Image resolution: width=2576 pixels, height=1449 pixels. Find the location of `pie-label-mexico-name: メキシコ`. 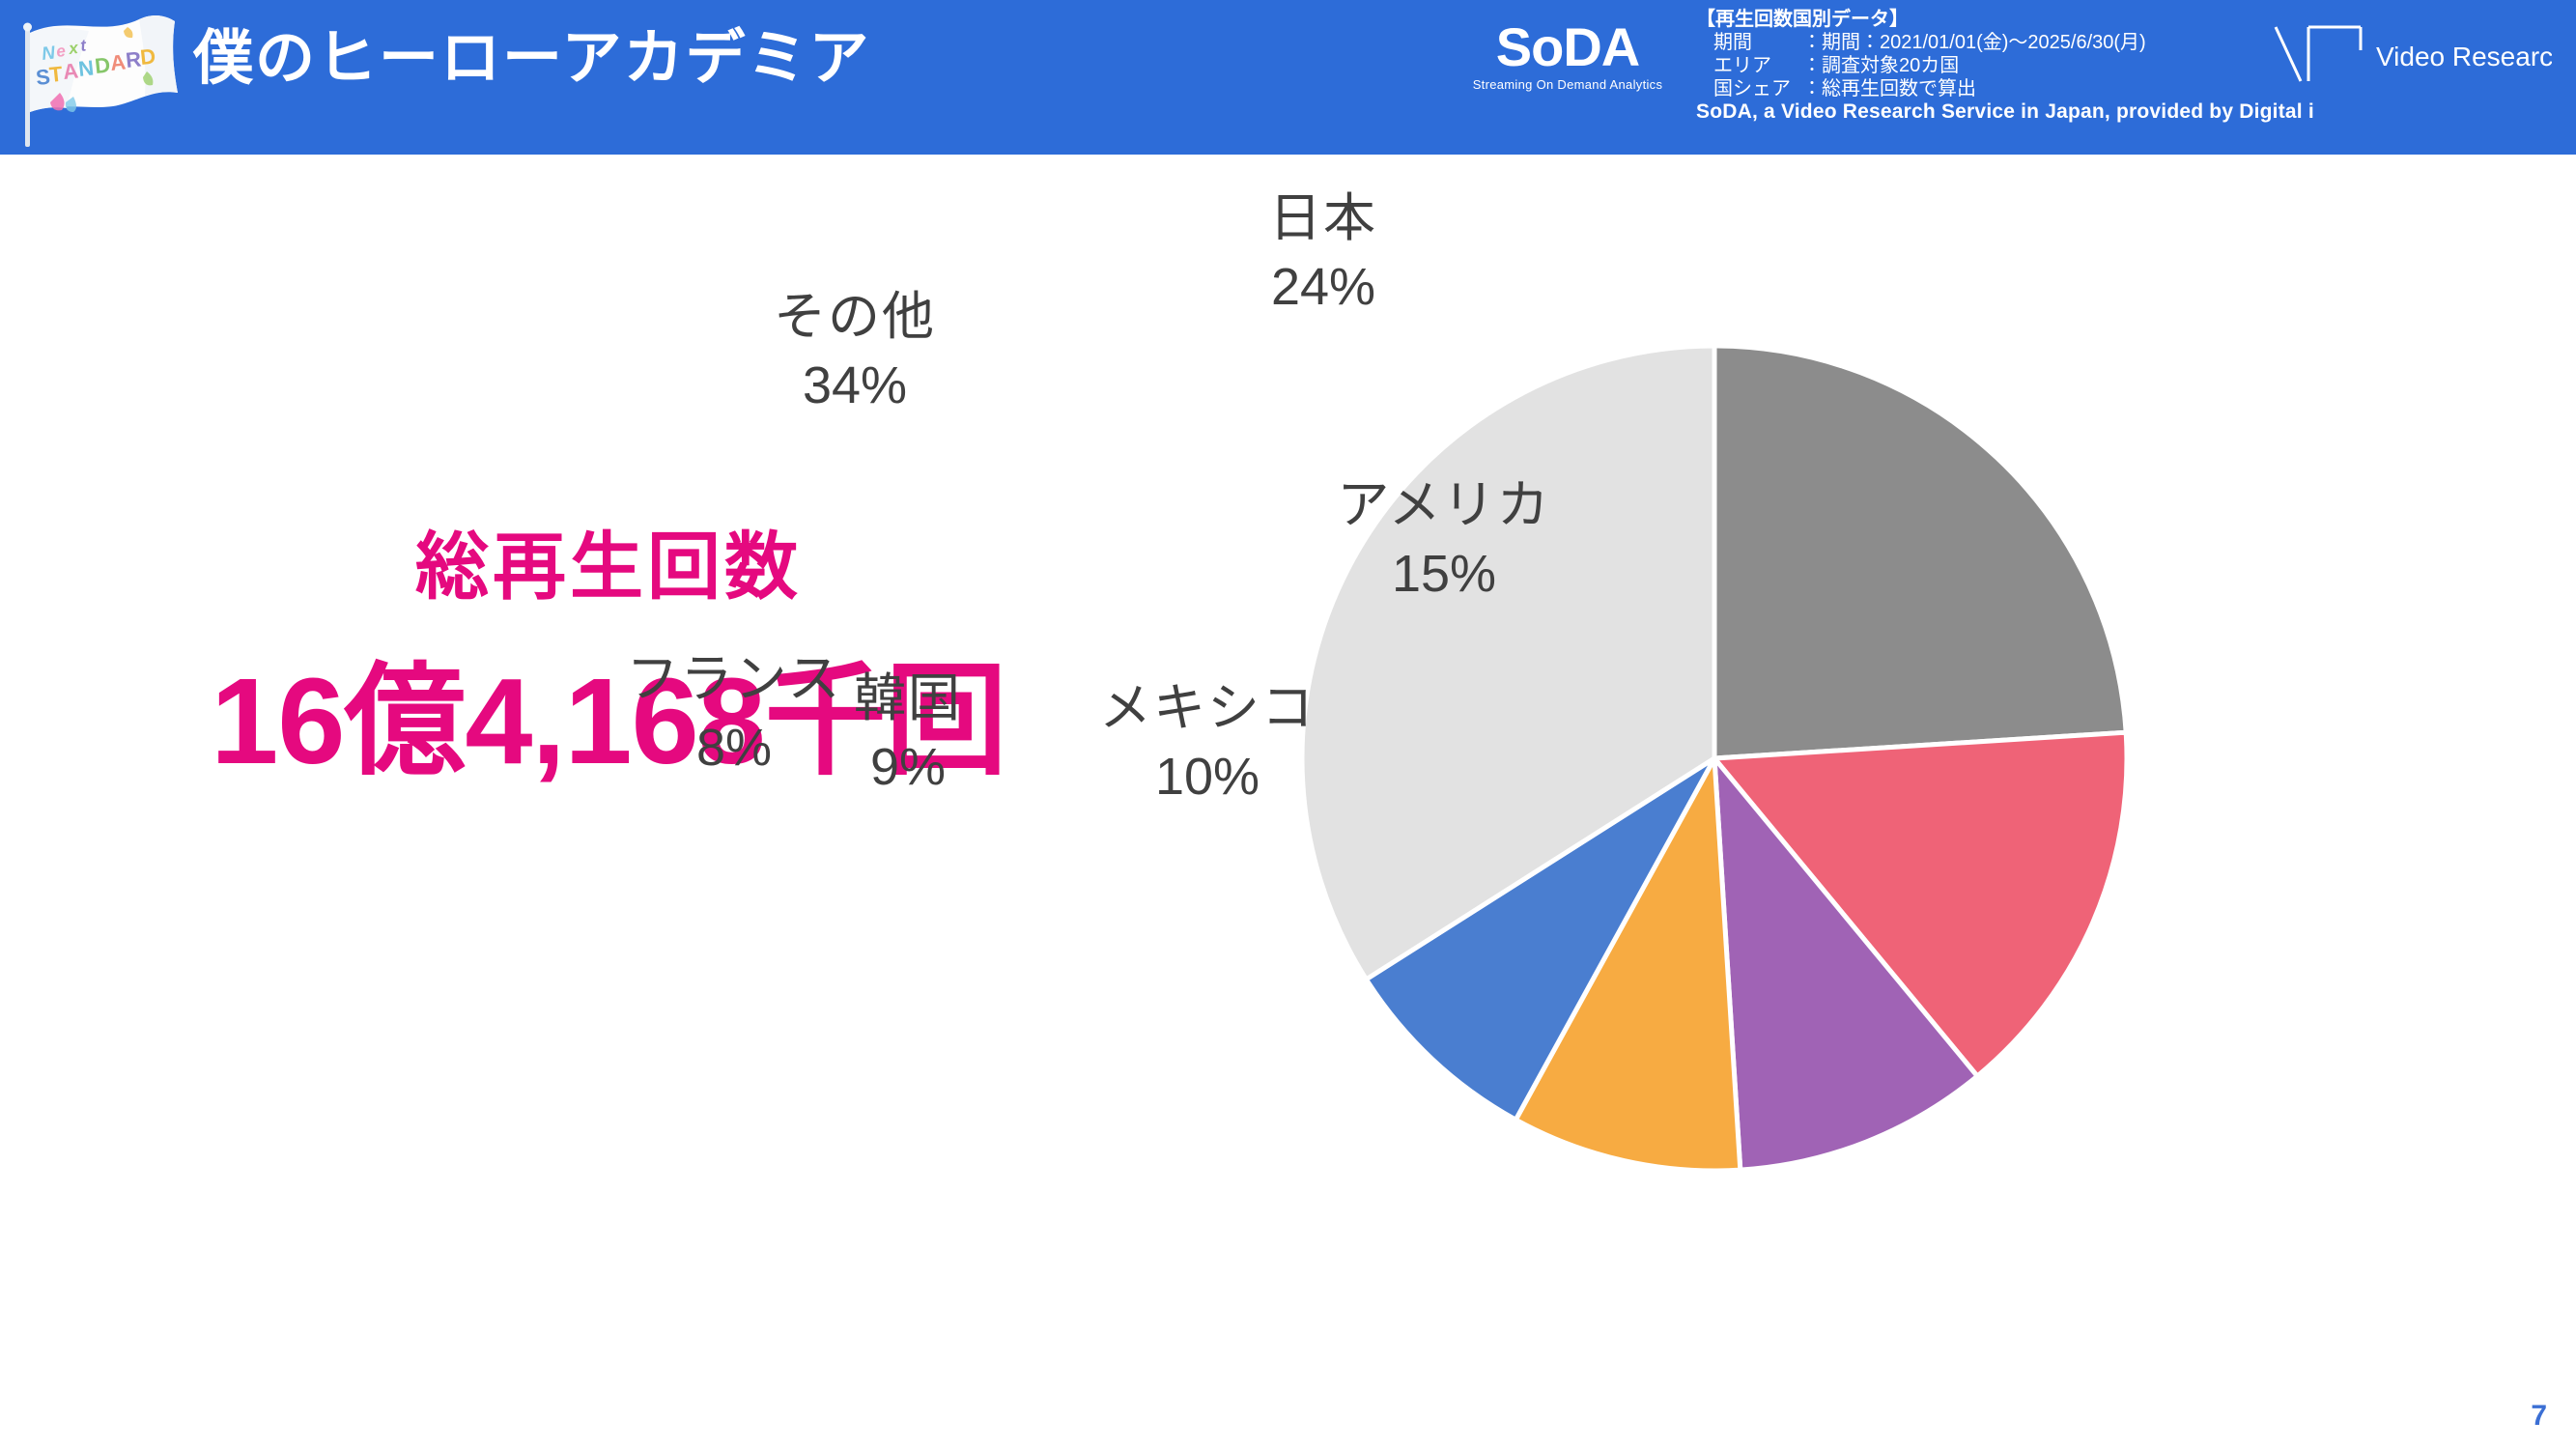

pie-label-mexico-name: メキシコ is located at coordinates (1207, 708).